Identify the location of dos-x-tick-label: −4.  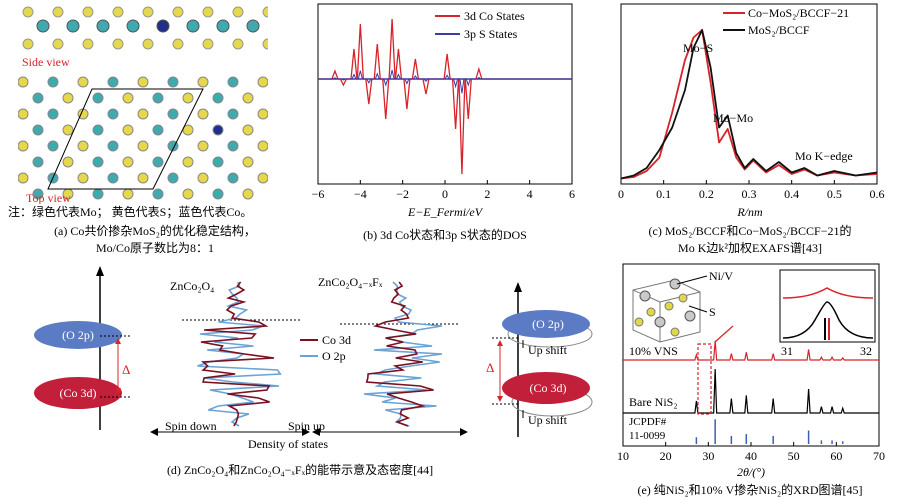
(360, 194).